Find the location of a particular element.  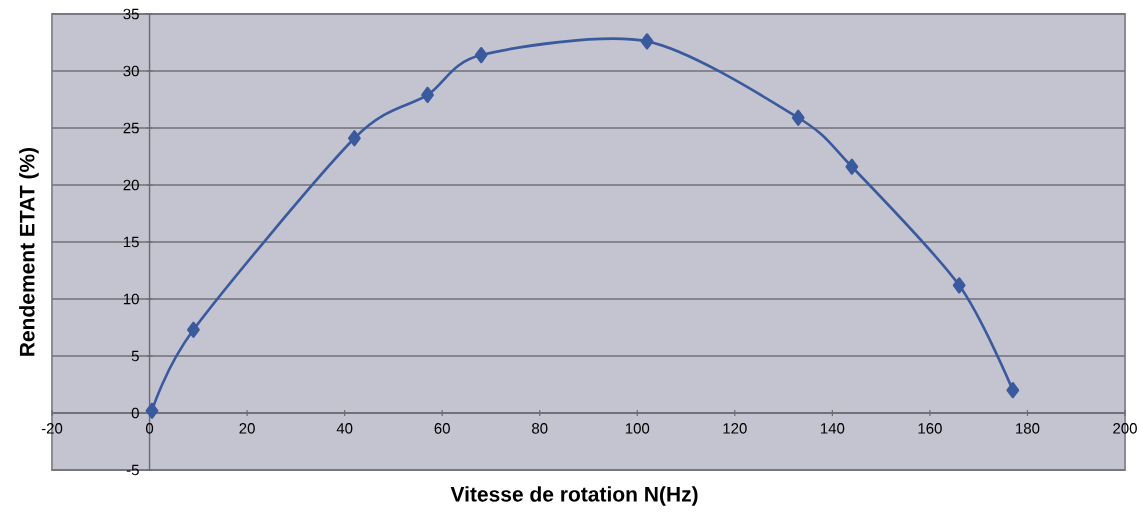

y-tick-label: 35 is located at coordinates (131, 14).